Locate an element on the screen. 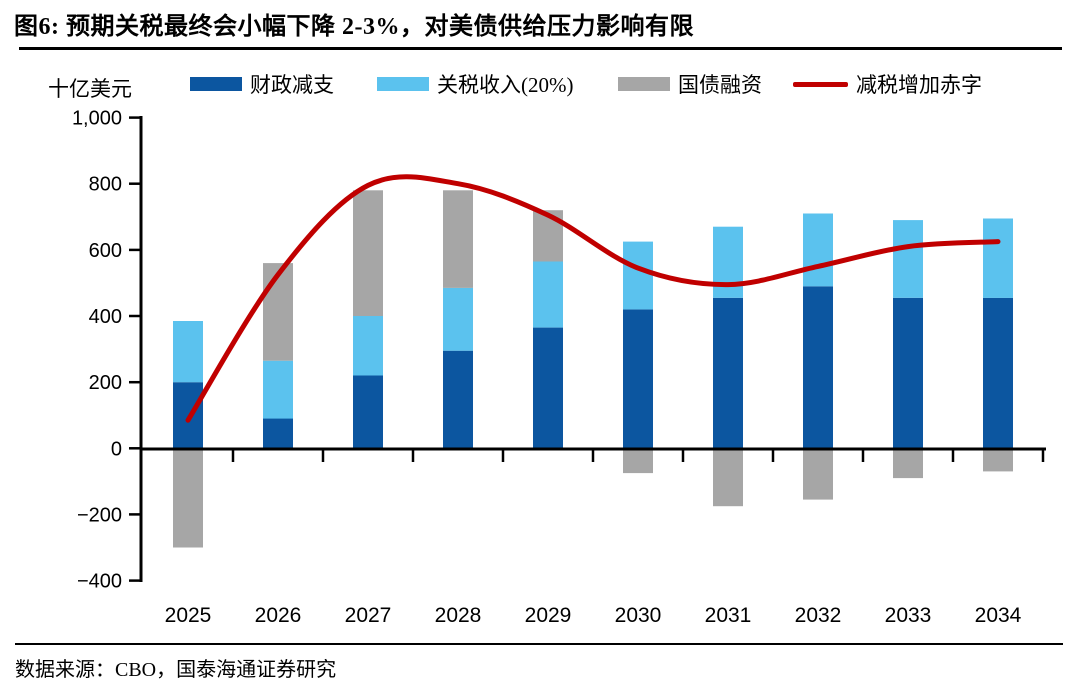 This screenshot has width=1080, height=692. x-tick-label-2031: 2031 is located at coordinates (728, 615).